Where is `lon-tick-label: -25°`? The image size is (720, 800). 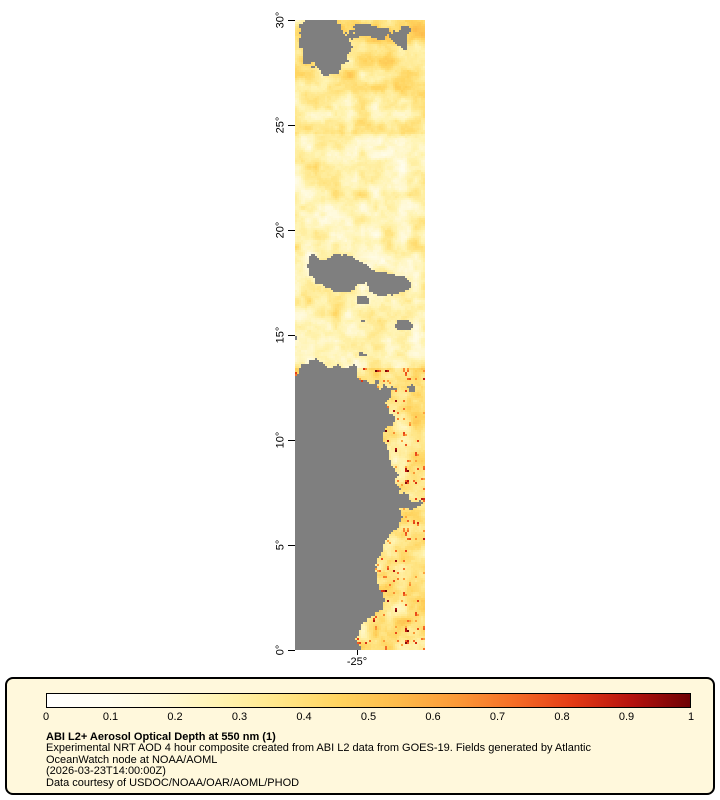 lon-tick-label: -25° is located at coordinates (357, 662).